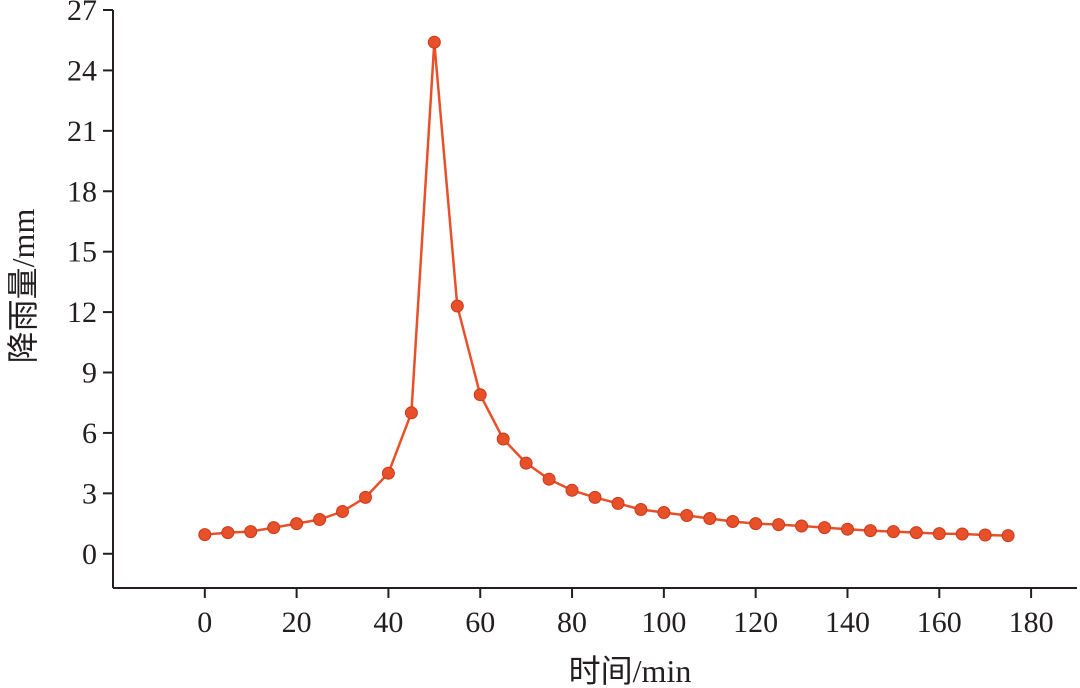  What do you see at coordinates (89, 554) in the screenshot?
I see `y-tick-label: 0` at bounding box center [89, 554].